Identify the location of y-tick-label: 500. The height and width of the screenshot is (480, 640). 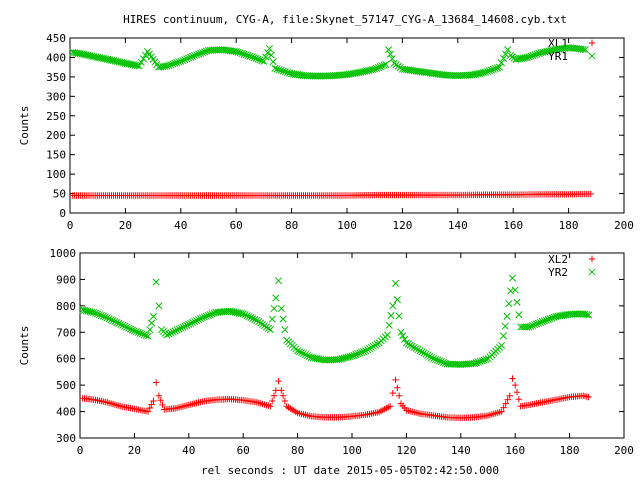
(66, 385).